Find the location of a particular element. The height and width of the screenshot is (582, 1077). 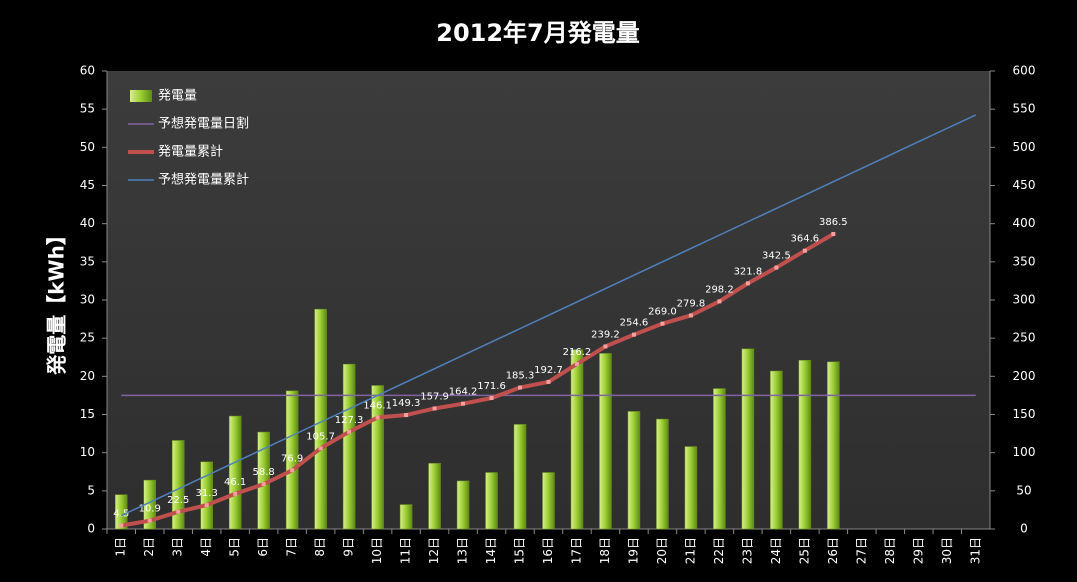

y-tick-label: 55 is located at coordinates (87, 109).